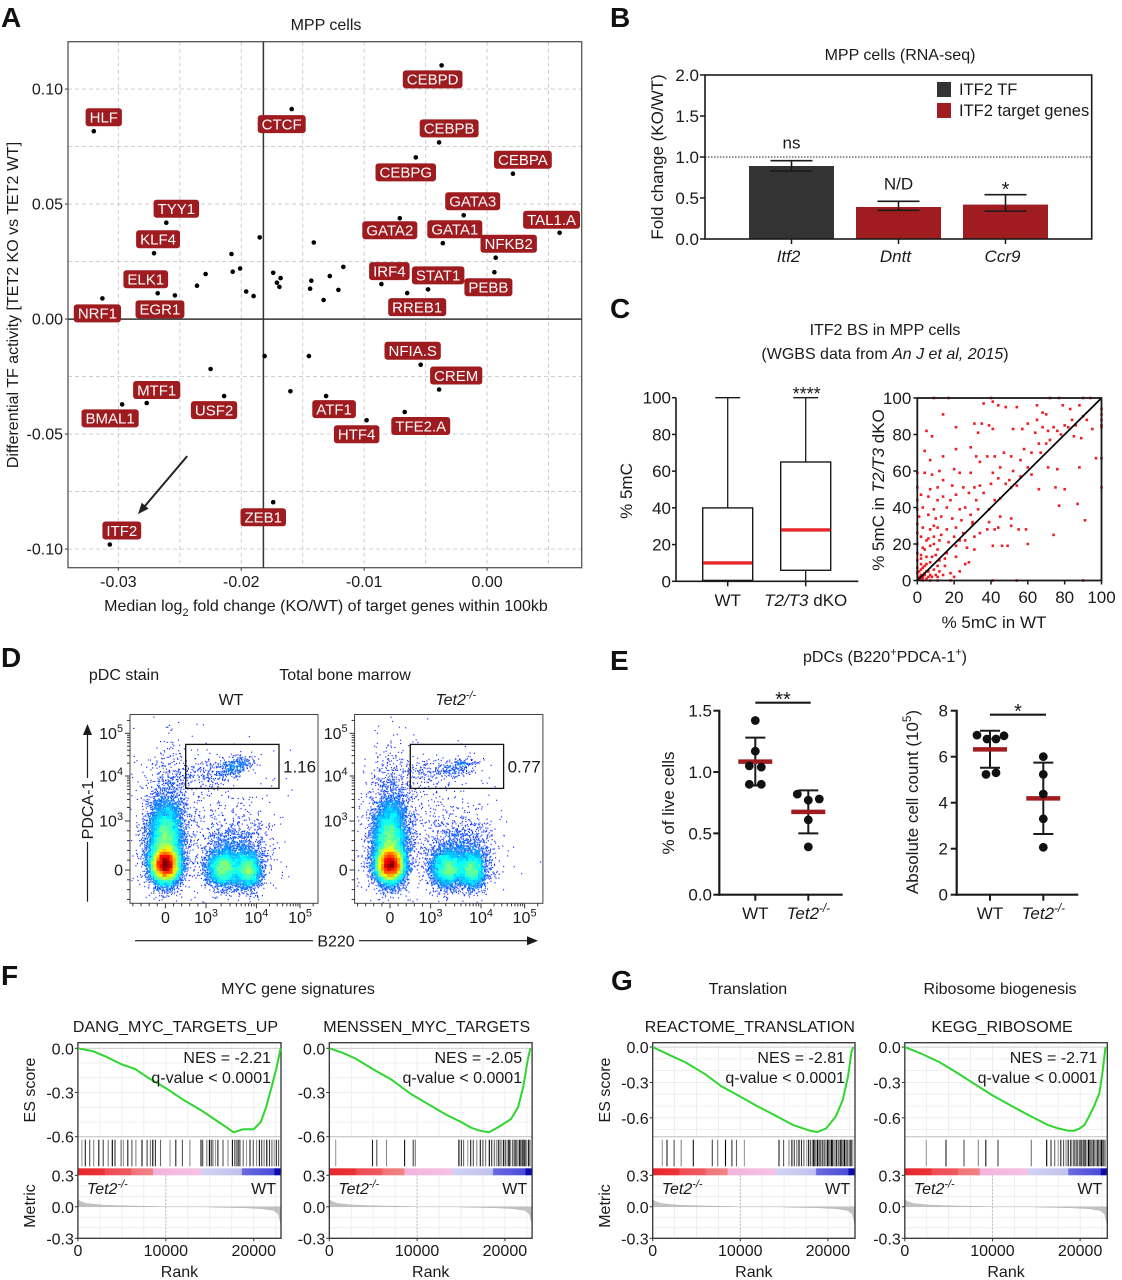 Image resolution: width=1122 pixels, height=1280 pixels. I want to click on tf-label-text: BMAL1, so click(109, 419).